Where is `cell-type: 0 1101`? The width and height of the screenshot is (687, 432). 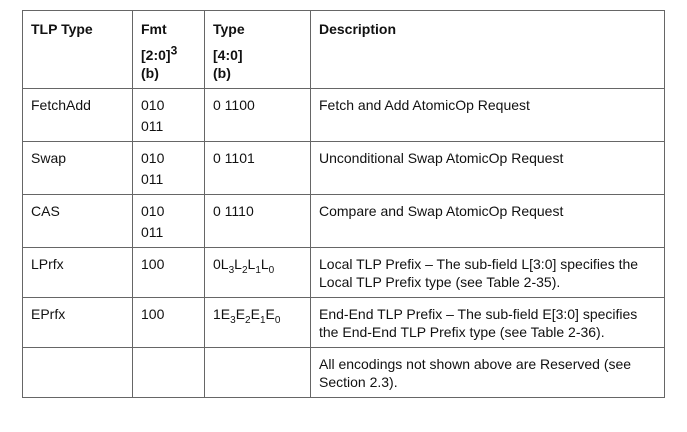 cell-type: 0 1101 is located at coordinates (257, 168).